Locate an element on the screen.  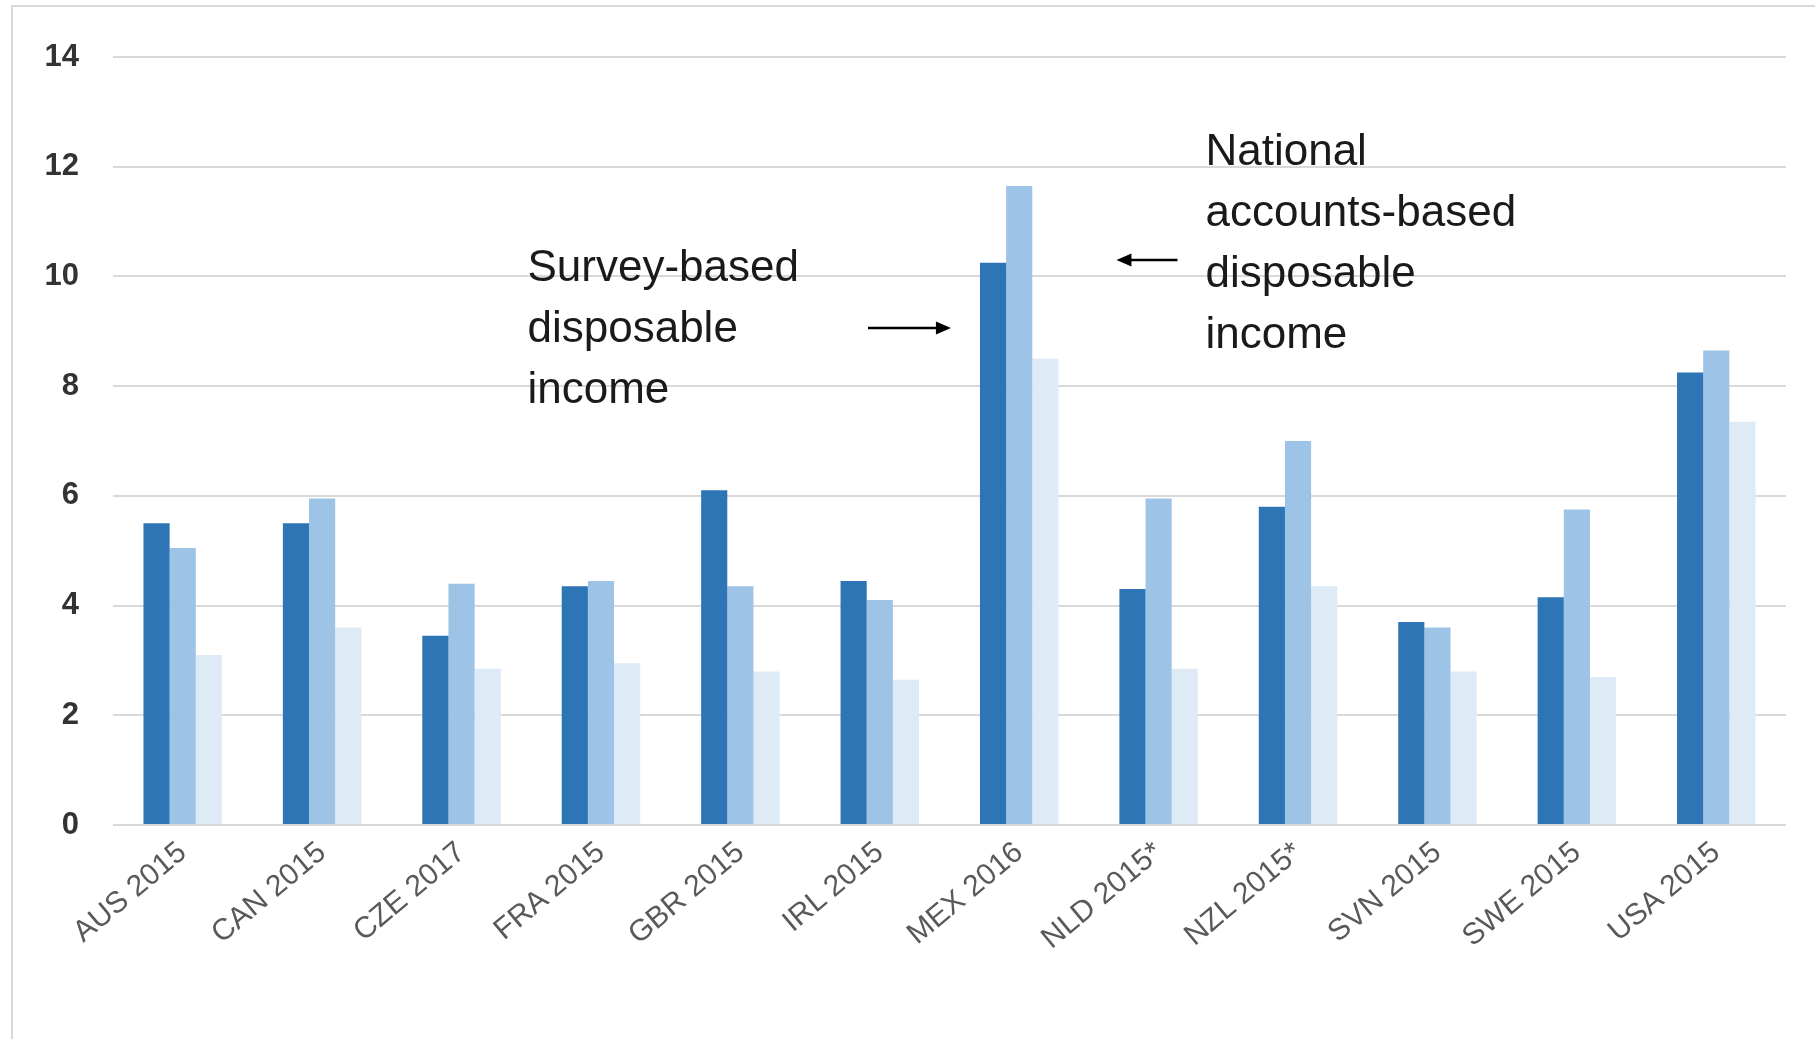
y-tick-label: 0 is located at coordinates (70, 823).